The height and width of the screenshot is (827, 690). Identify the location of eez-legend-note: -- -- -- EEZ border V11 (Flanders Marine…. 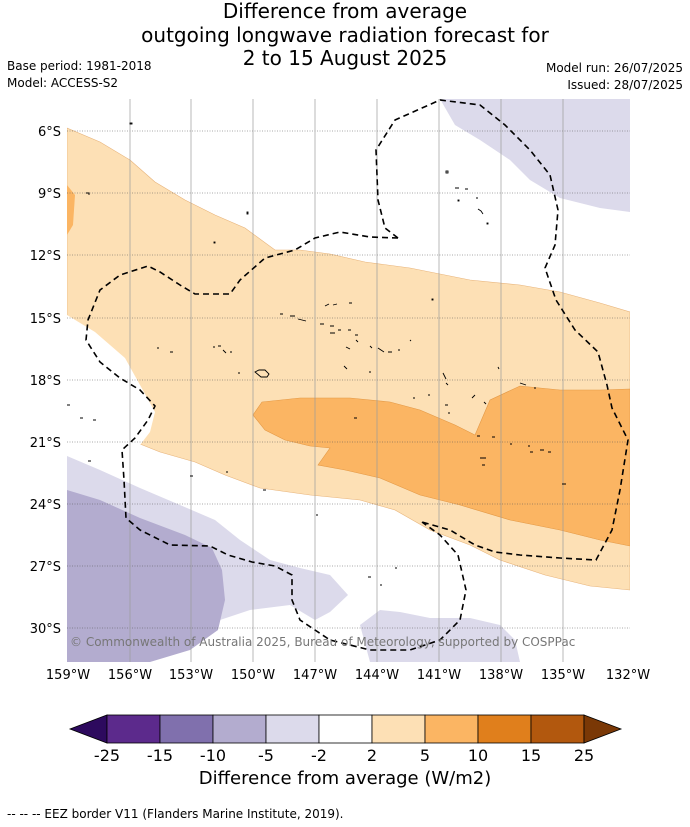
(175, 814).